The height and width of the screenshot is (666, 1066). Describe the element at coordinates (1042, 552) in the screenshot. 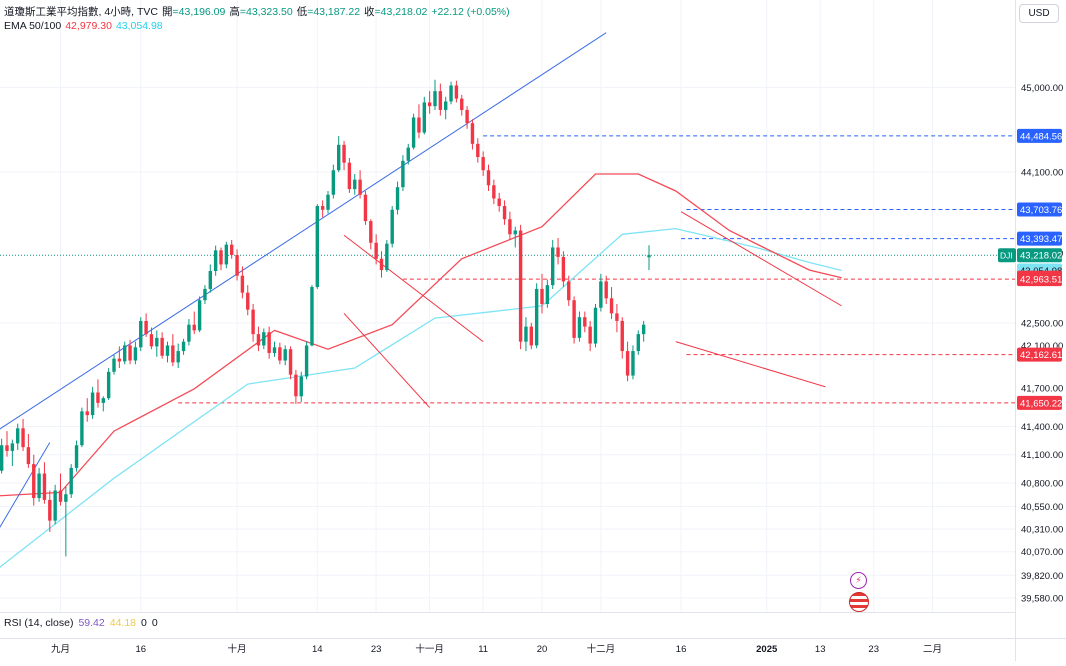

I see `y-tick-label: 40,070.00` at that location.